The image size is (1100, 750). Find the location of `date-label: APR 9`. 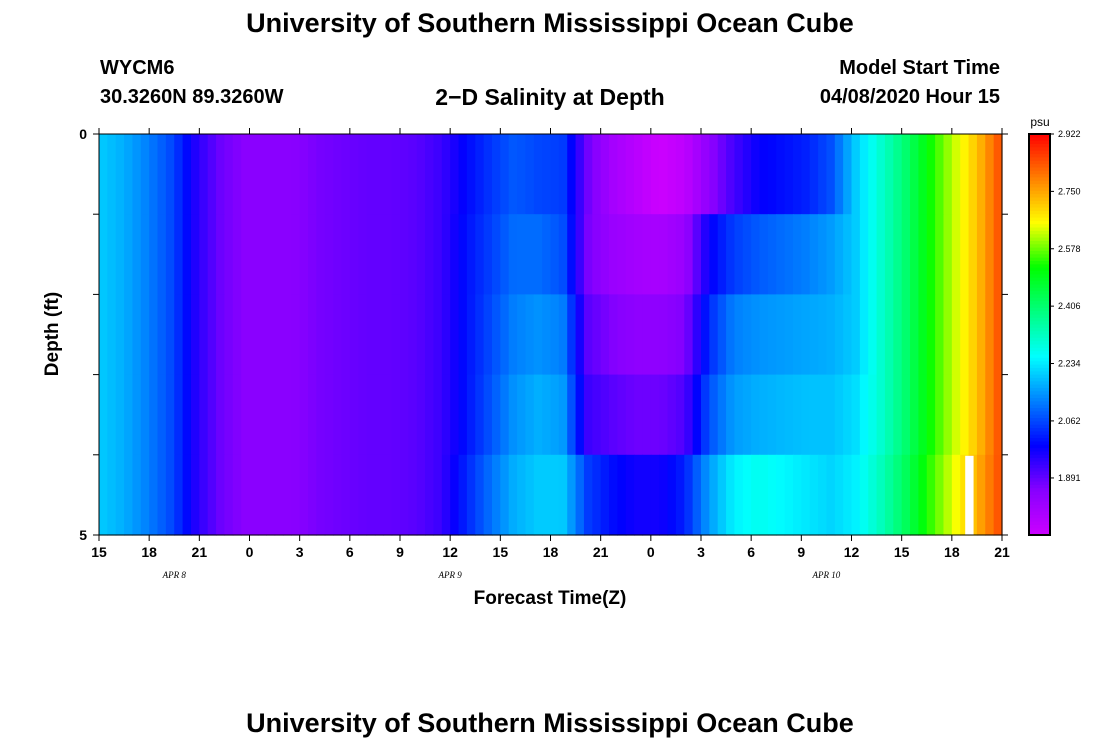

date-label: APR 9 is located at coordinates (450, 575).